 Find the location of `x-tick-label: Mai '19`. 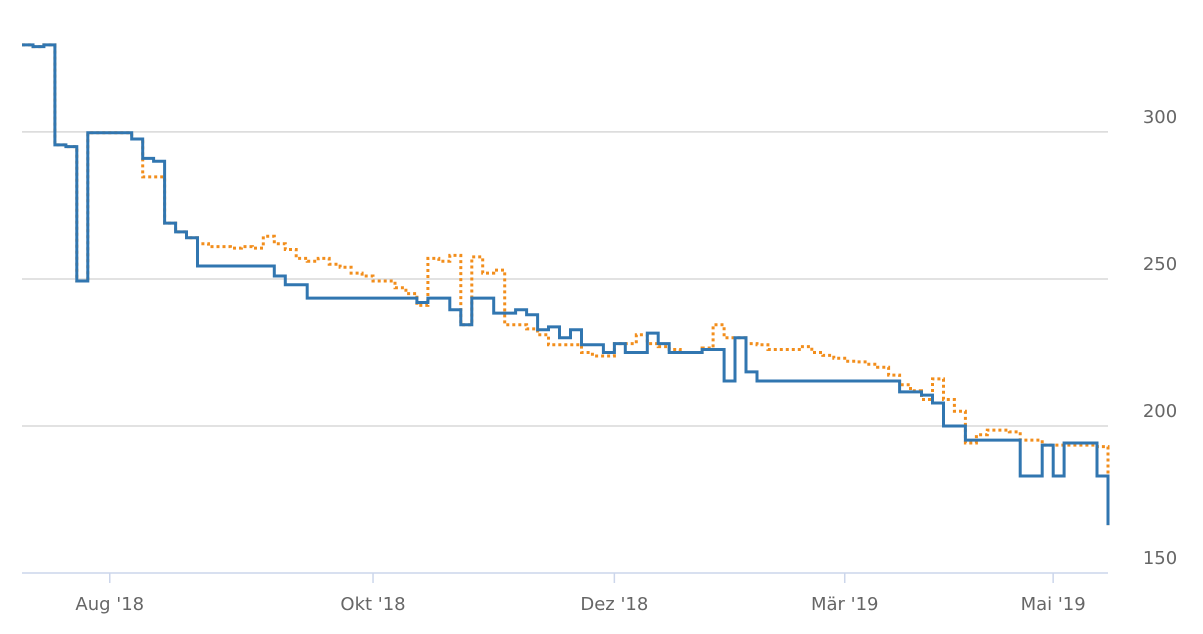

x-tick-label: Mai '19 is located at coordinates (1053, 604).